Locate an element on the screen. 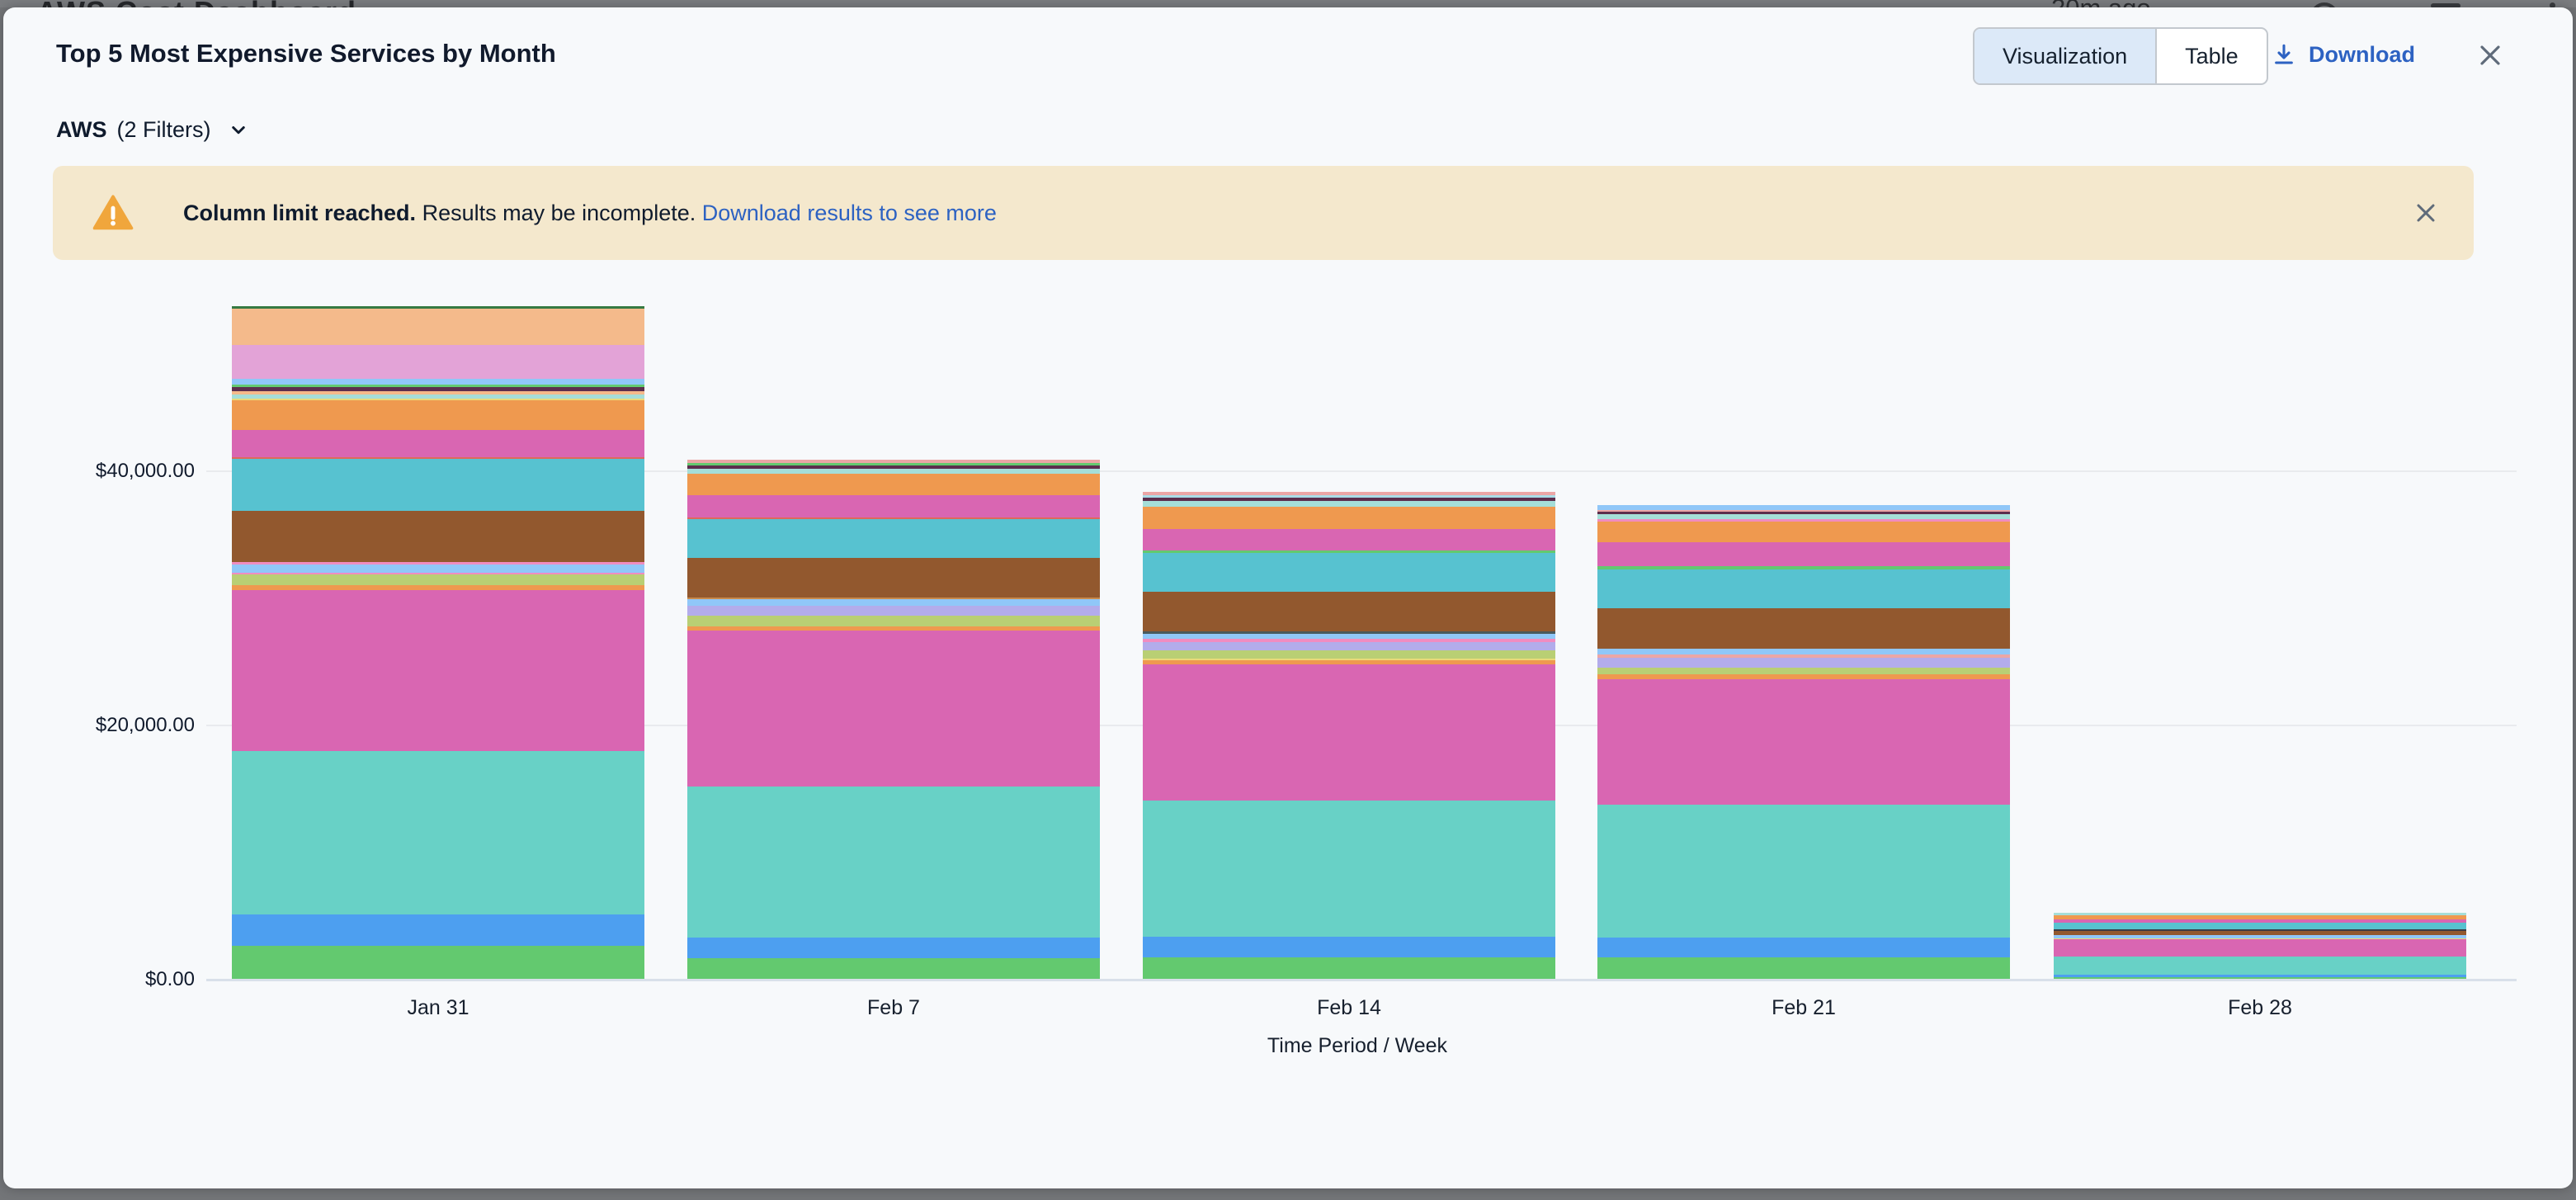 The width and height of the screenshot is (2576, 1200). bar-segment-slate is located at coordinates (1349, 632).